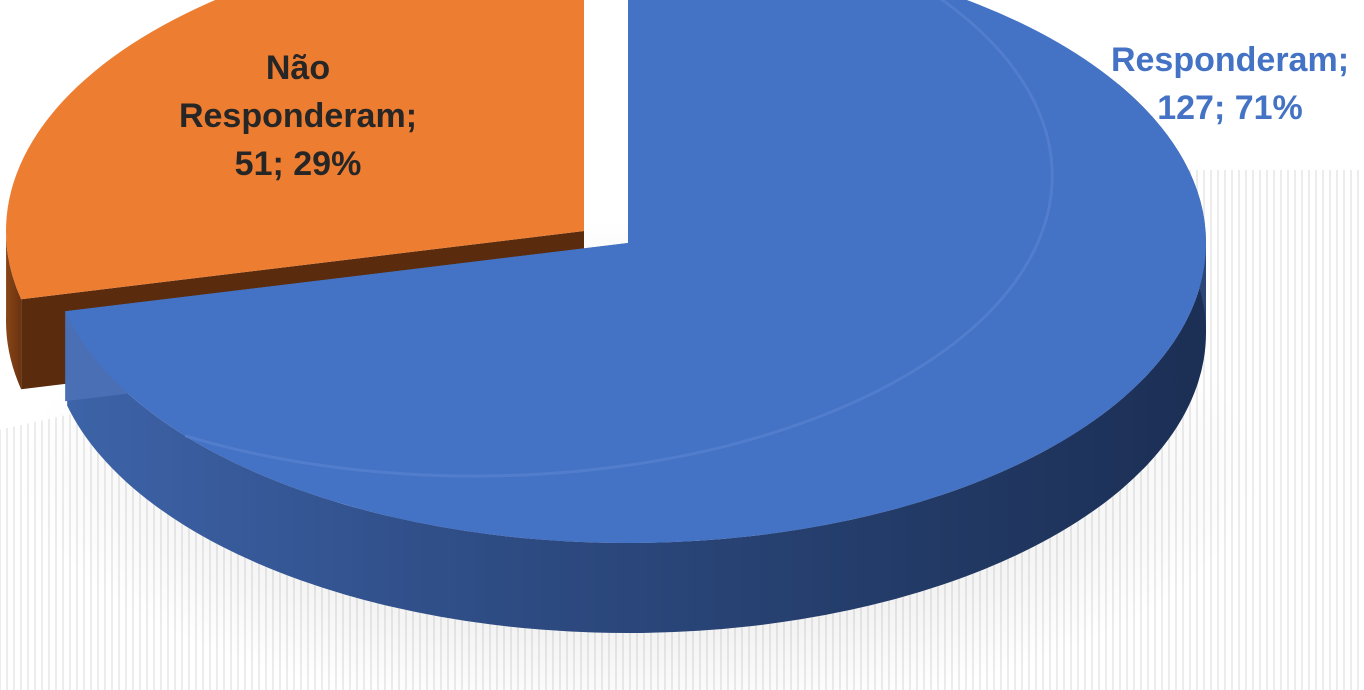  I want to click on slice-label-responderam: Responderam; 127; 71%, so click(1230, 84).